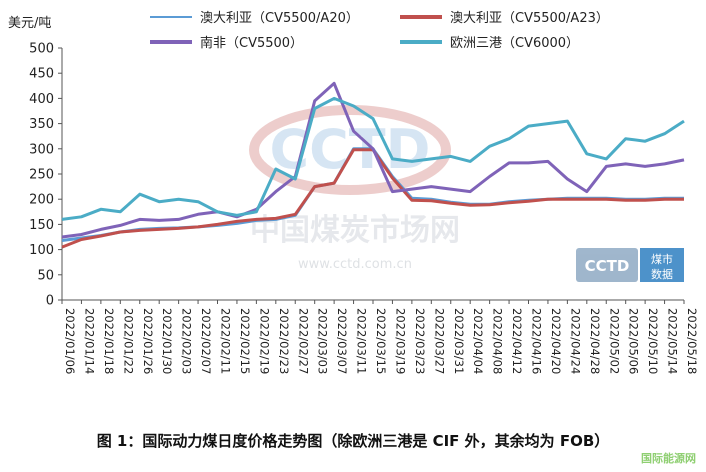 This screenshot has height=472, width=706. Describe the element at coordinates (517, 341) in the screenshot. I see `x-tick-label: 2022/04/12` at that location.